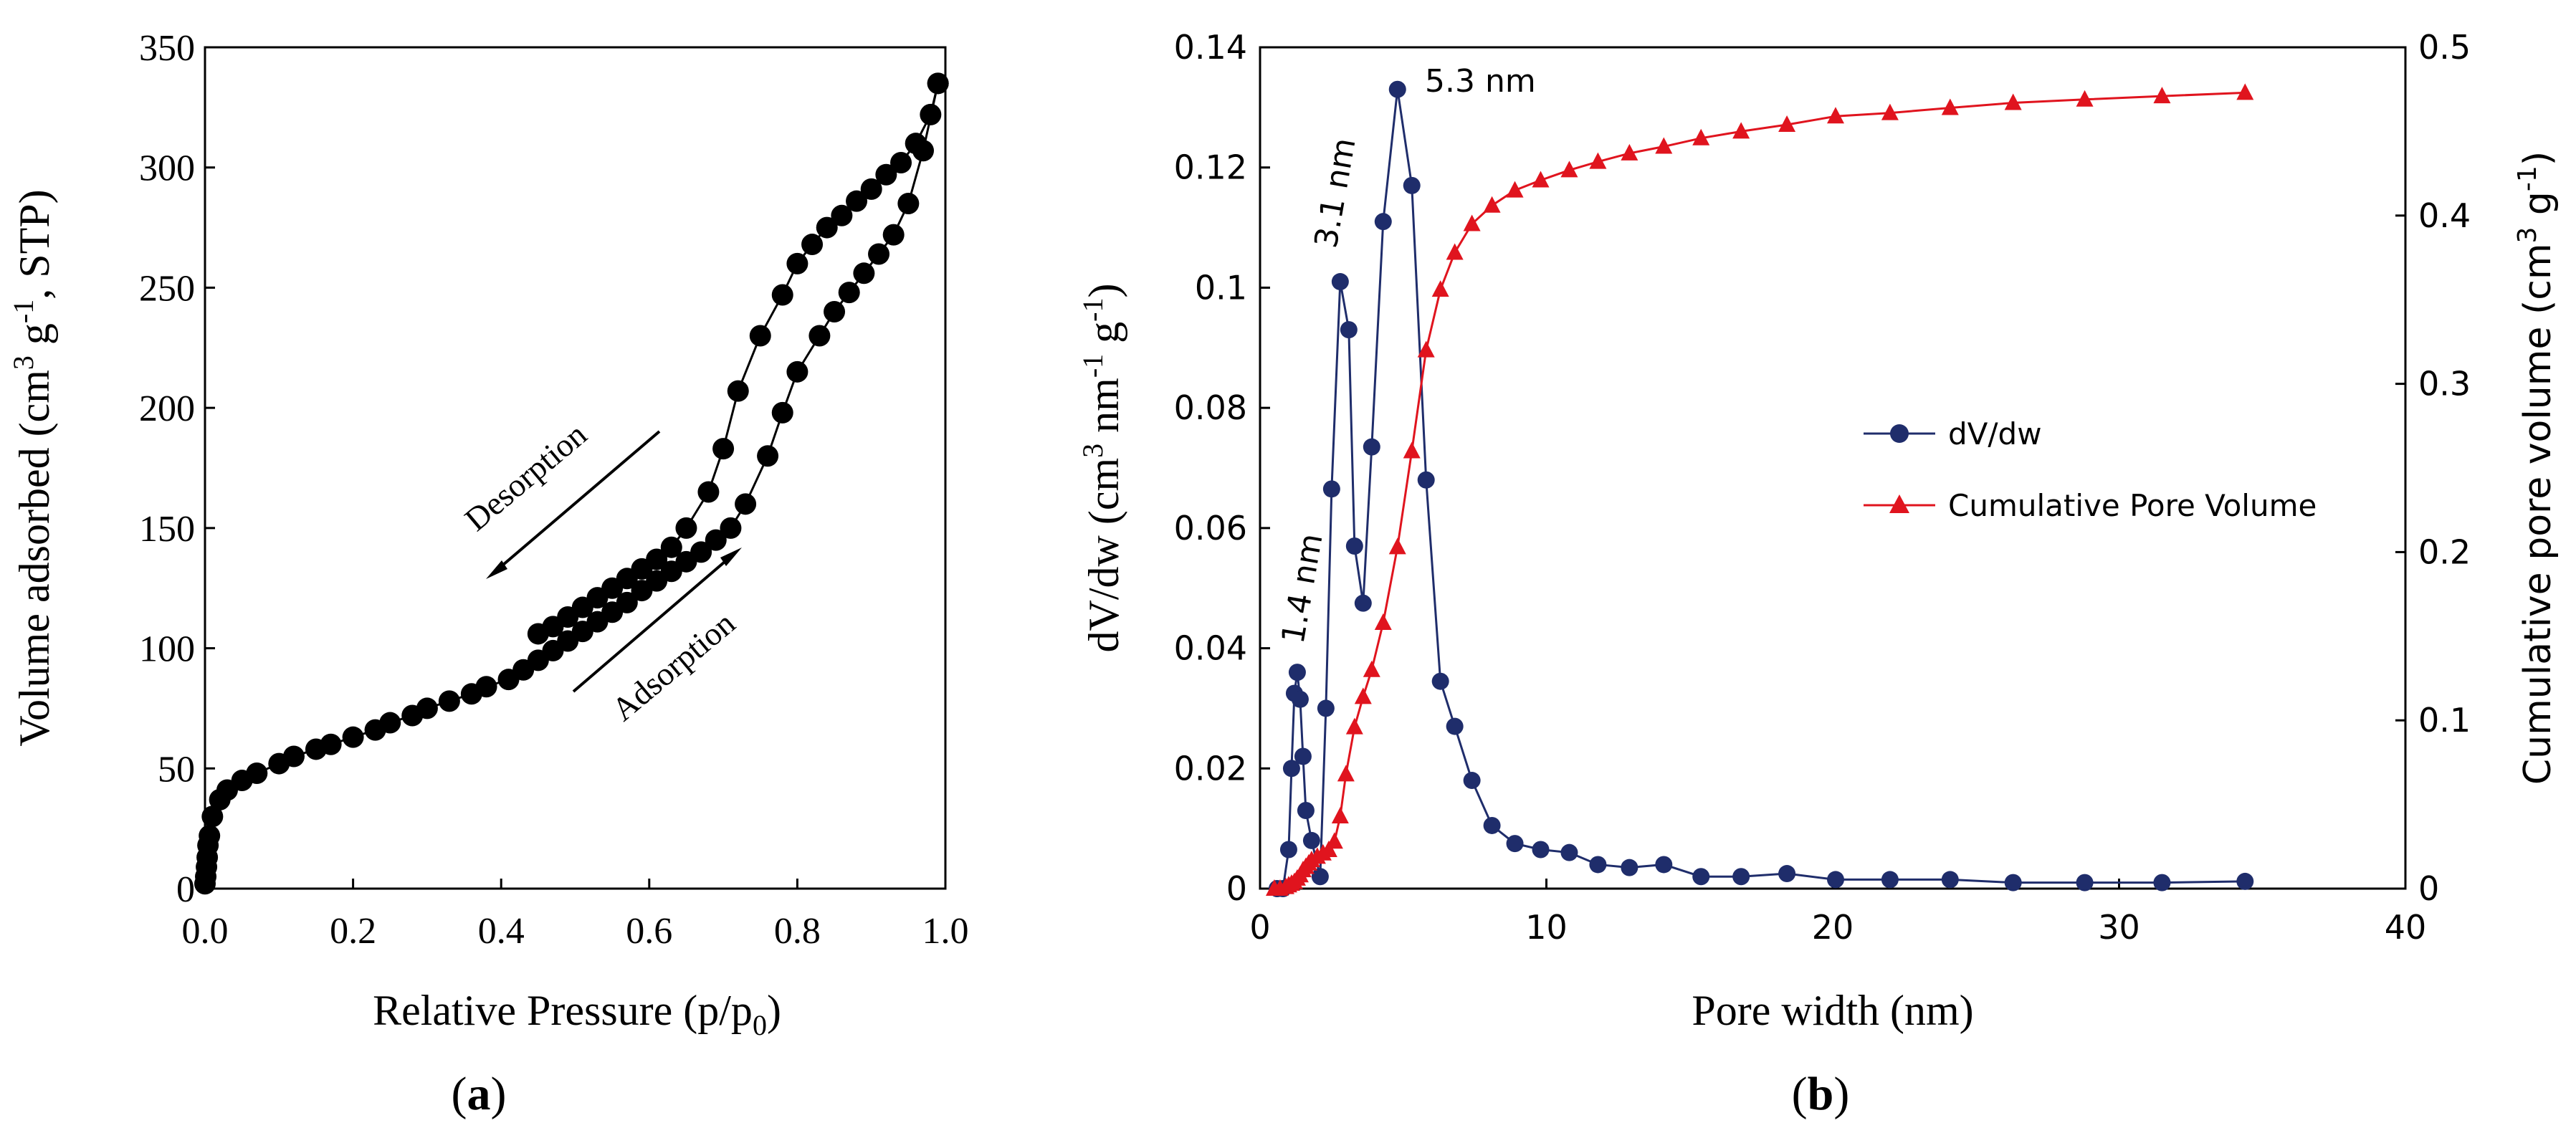  What do you see at coordinates (1480, 81) in the screenshot?
I see `peak-label-5-3nm: 5.3 nm` at bounding box center [1480, 81].